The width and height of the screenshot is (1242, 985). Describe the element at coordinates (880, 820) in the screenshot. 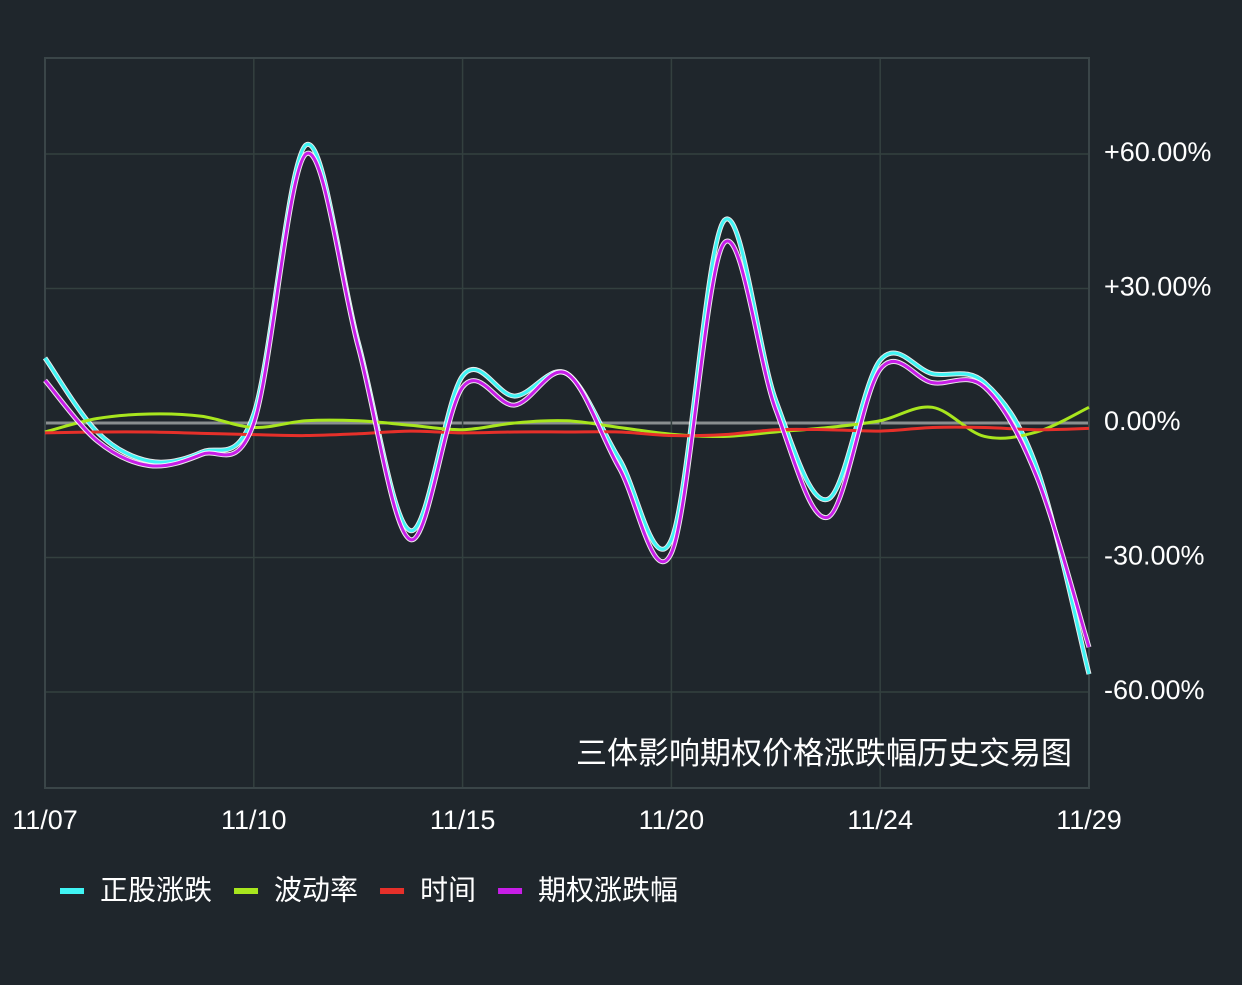

I see `x-tick-label: 11/24` at that location.